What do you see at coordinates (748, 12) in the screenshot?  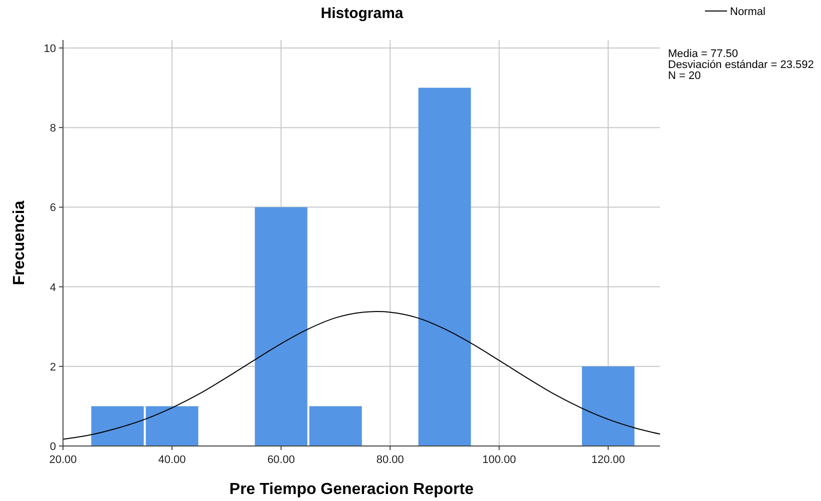 I see `legend-label: Normal` at bounding box center [748, 12].